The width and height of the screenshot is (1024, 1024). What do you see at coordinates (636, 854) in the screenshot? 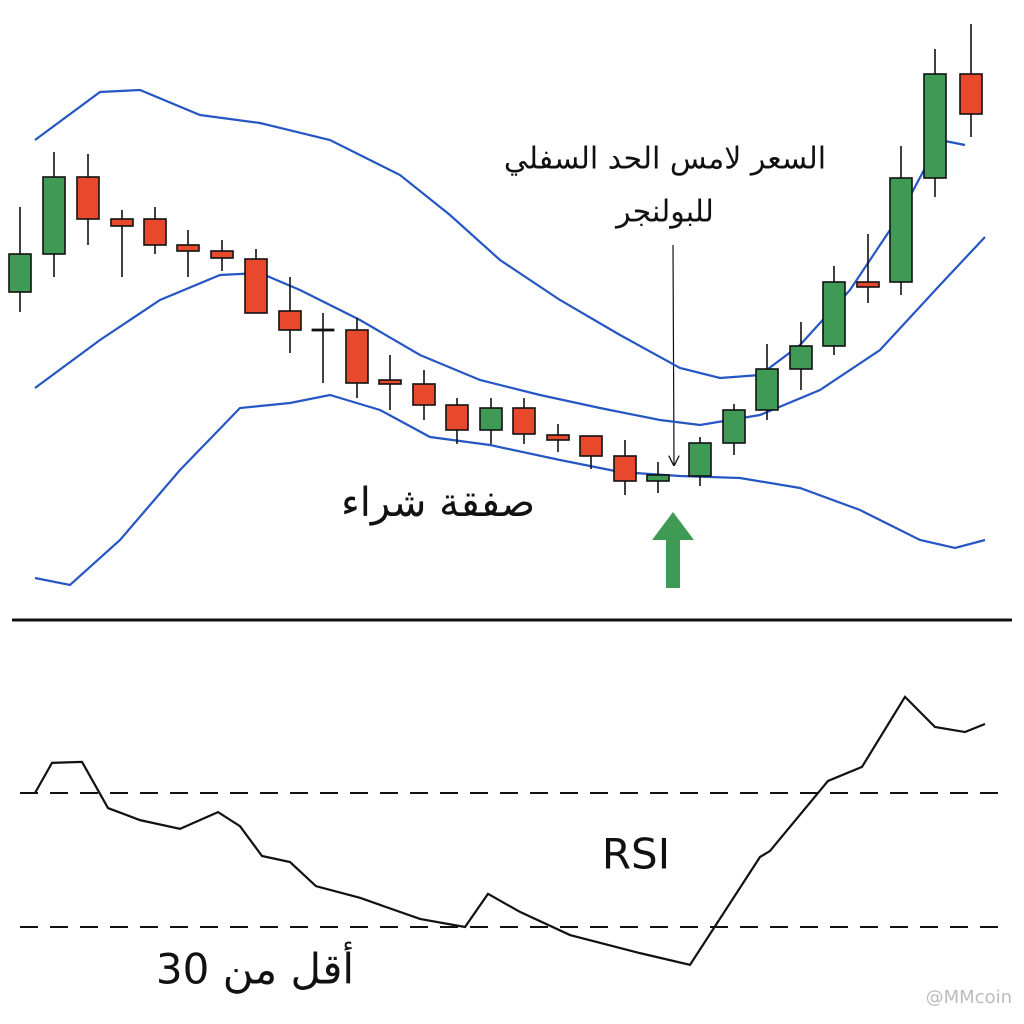
I see `rsi-title: RSI` at bounding box center [636, 854].